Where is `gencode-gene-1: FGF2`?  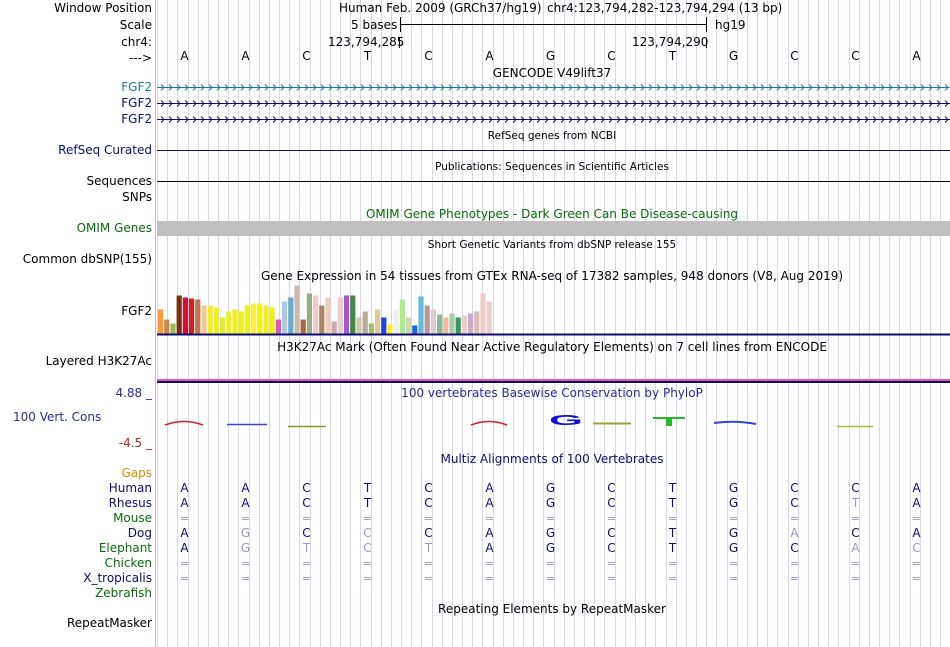 gencode-gene-1: FGF2 is located at coordinates (136, 87).